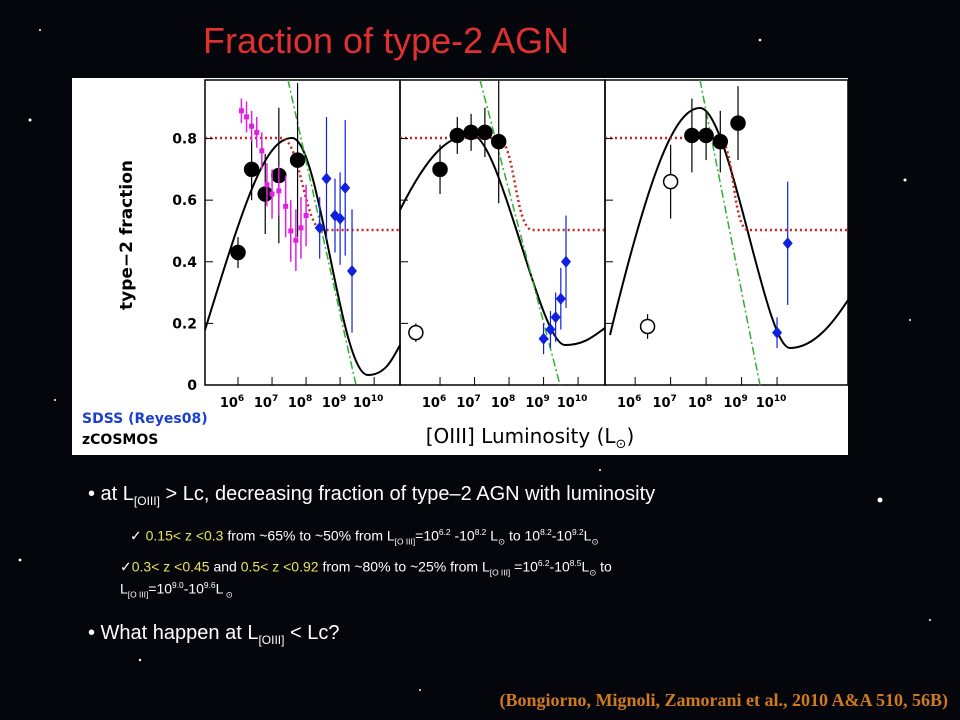 The height and width of the screenshot is (720, 960). What do you see at coordinates (120, 440) in the screenshot?
I see `legend-entry: zCOSMOS` at bounding box center [120, 440].